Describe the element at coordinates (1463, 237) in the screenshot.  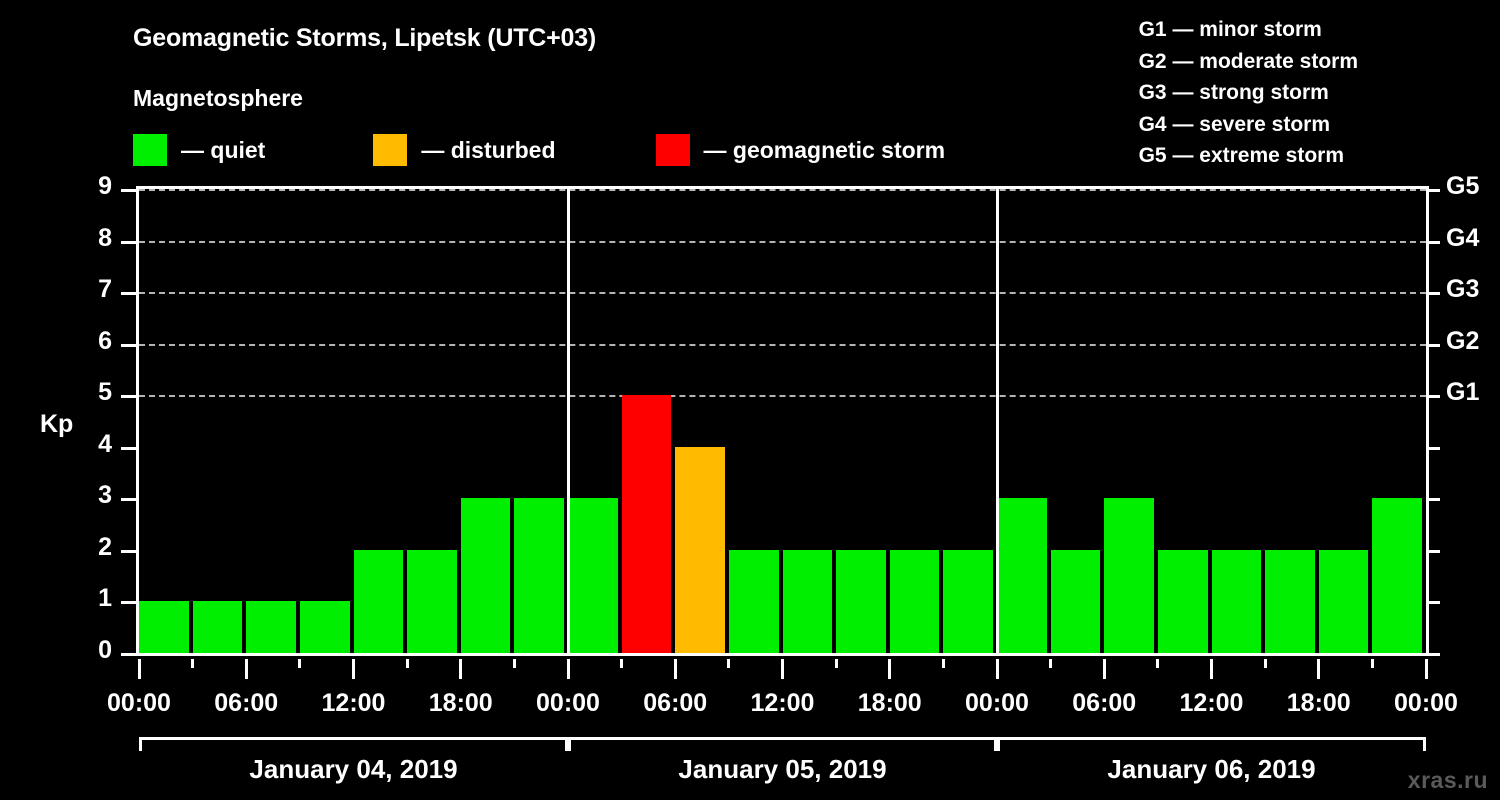
I see `g-tick-label: G4` at that location.